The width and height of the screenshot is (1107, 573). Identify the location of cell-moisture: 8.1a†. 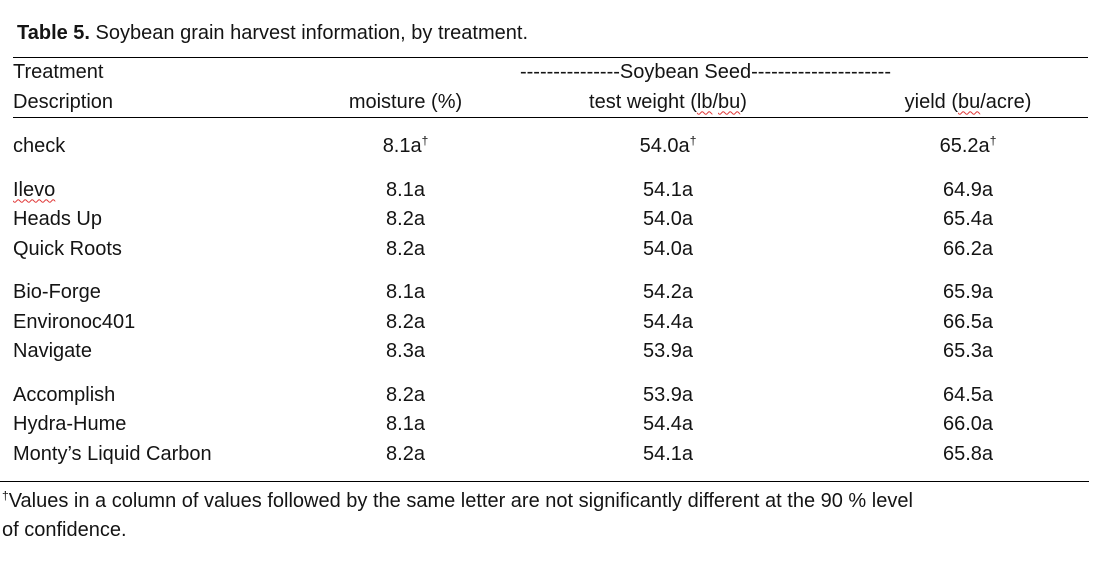
(405, 140).